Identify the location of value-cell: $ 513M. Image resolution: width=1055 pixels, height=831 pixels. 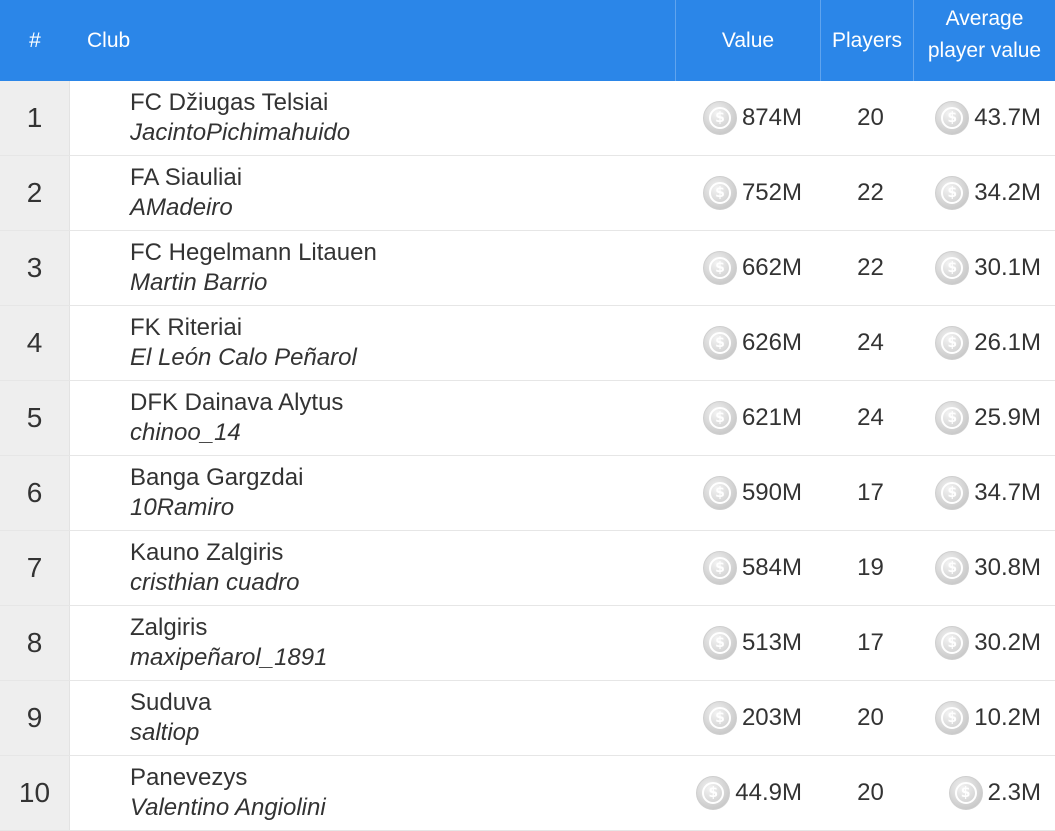
(747, 643).